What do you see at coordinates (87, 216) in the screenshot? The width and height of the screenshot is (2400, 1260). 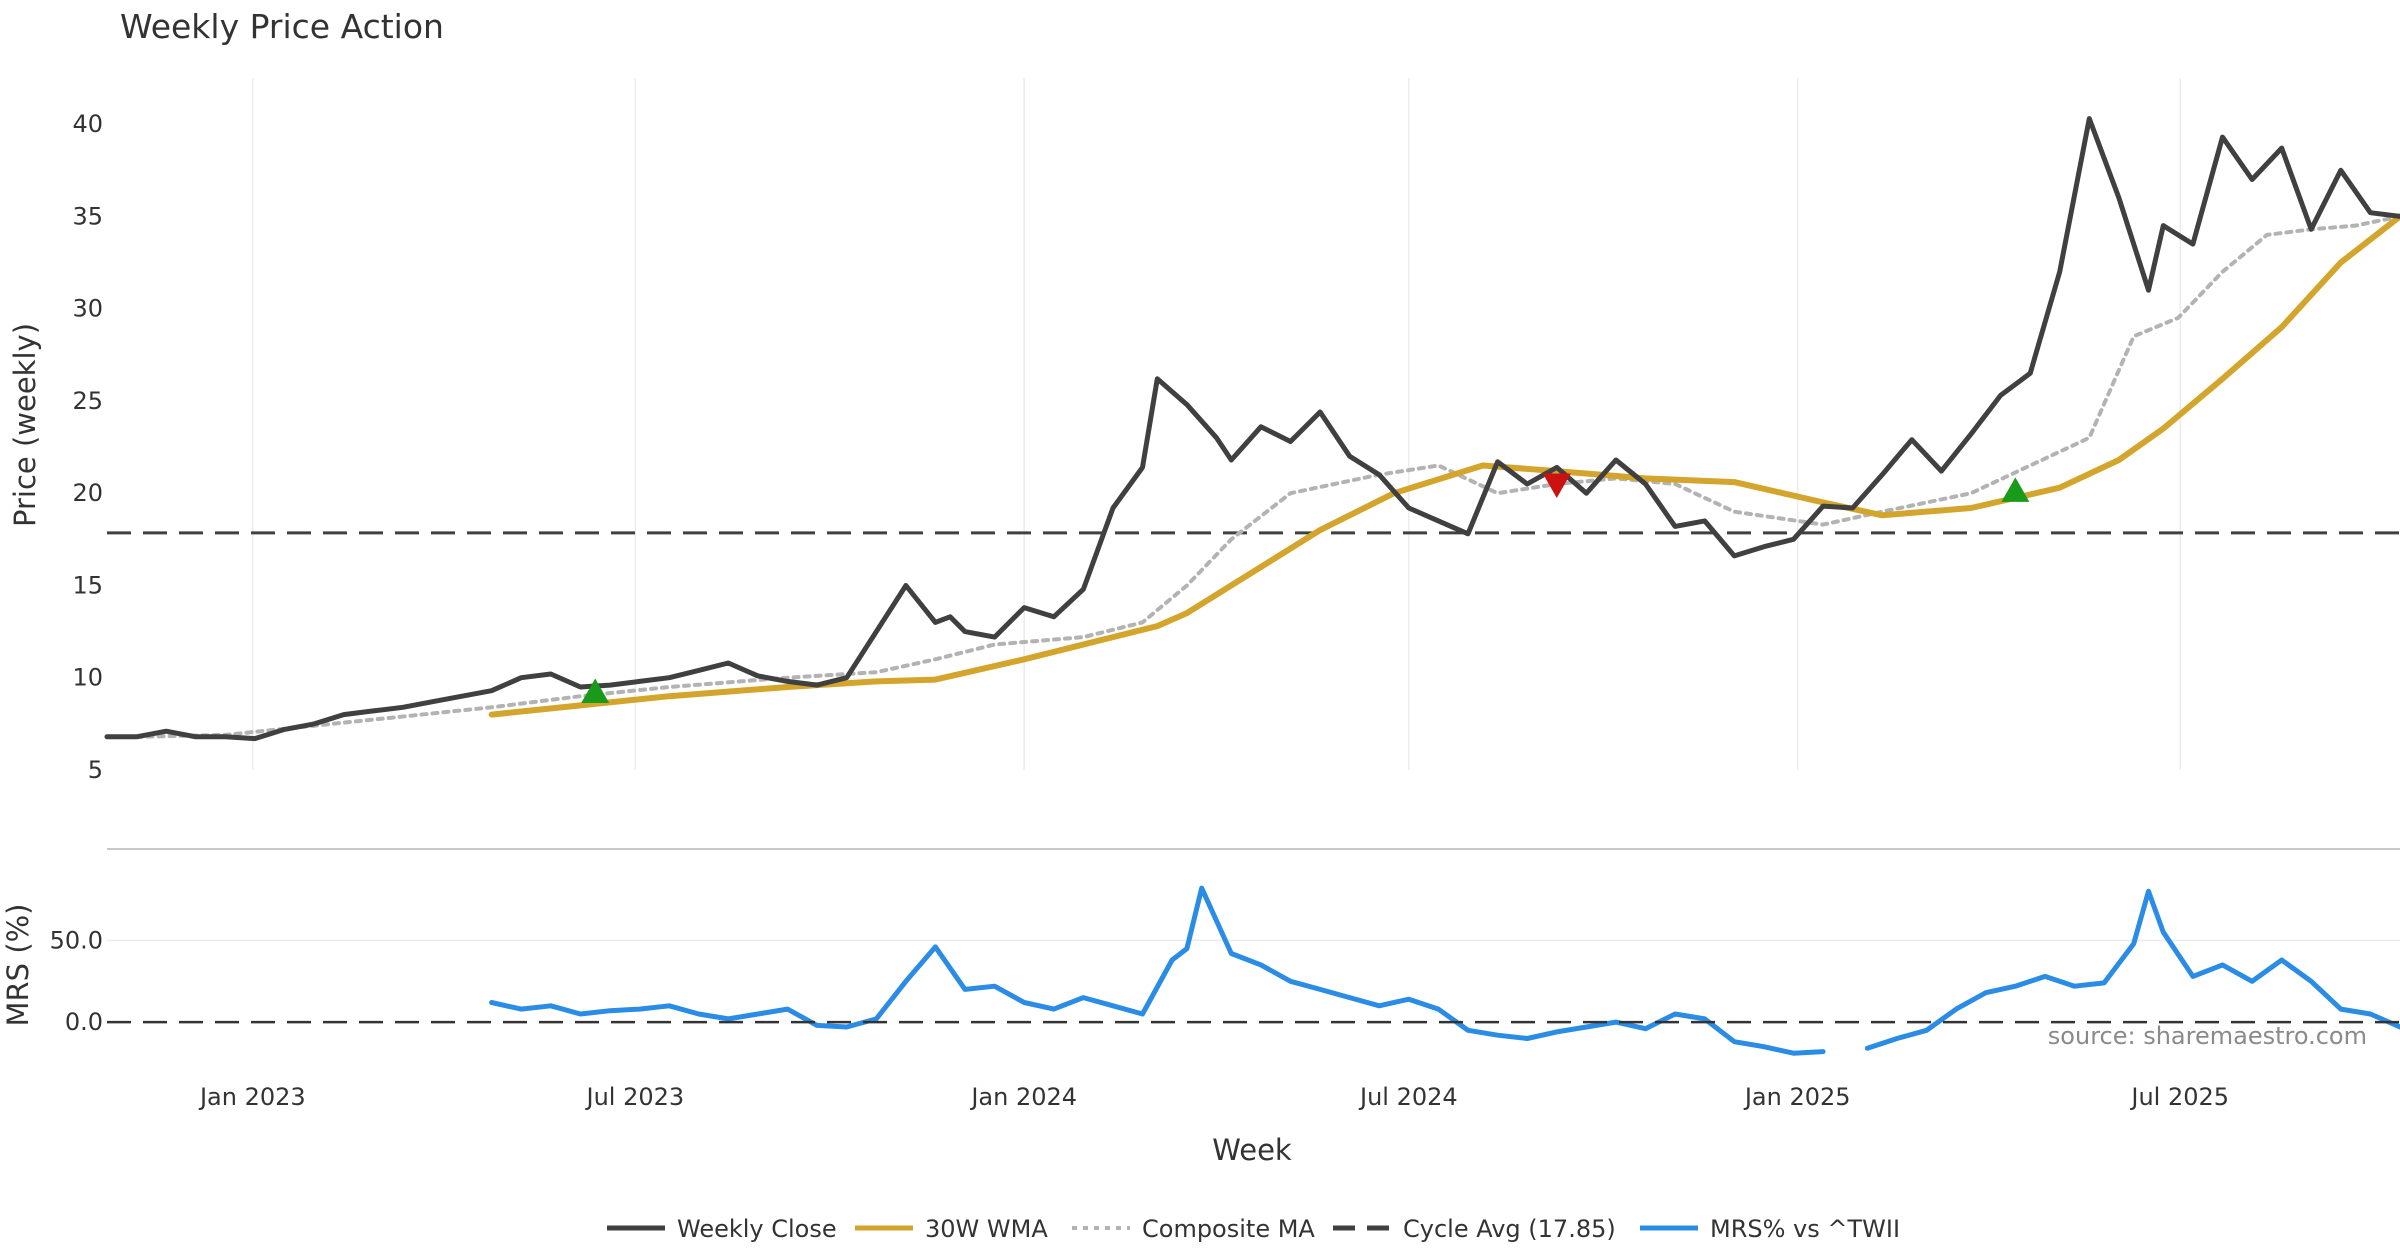 I see `price-y-tick-label: 35` at bounding box center [87, 216].